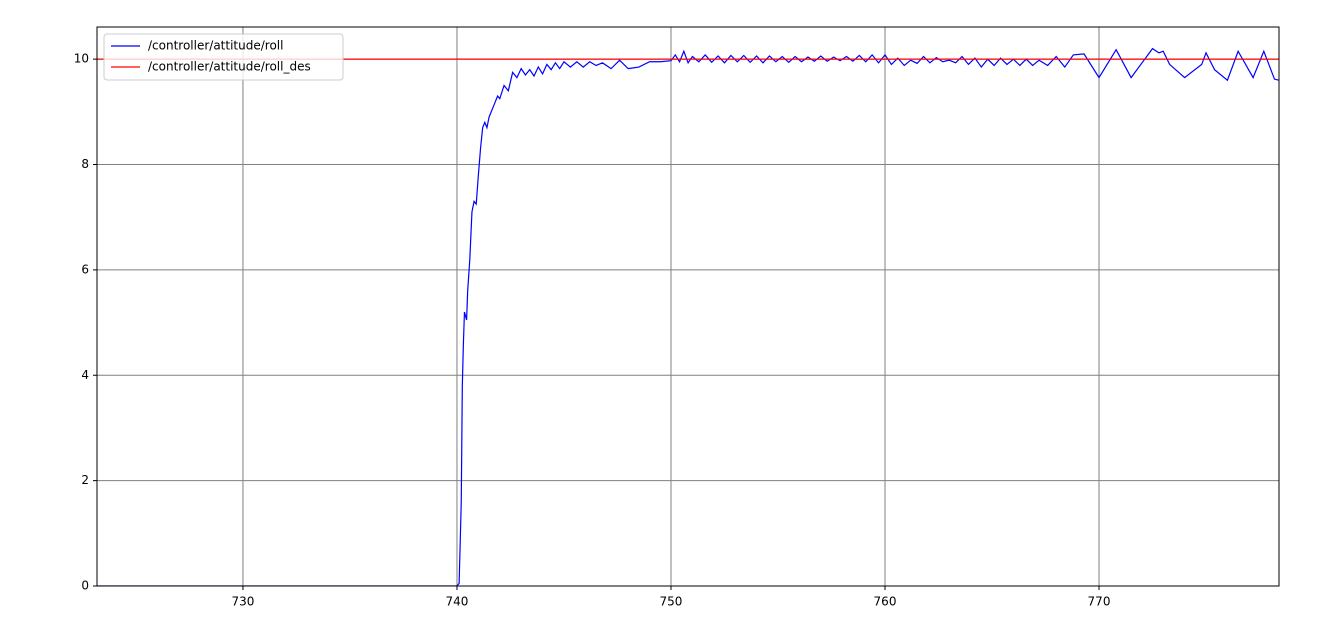 The image size is (1333, 641). Describe the element at coordinates (85, 164) in the screenshot. I see `y-tick-label: 8` at that location.